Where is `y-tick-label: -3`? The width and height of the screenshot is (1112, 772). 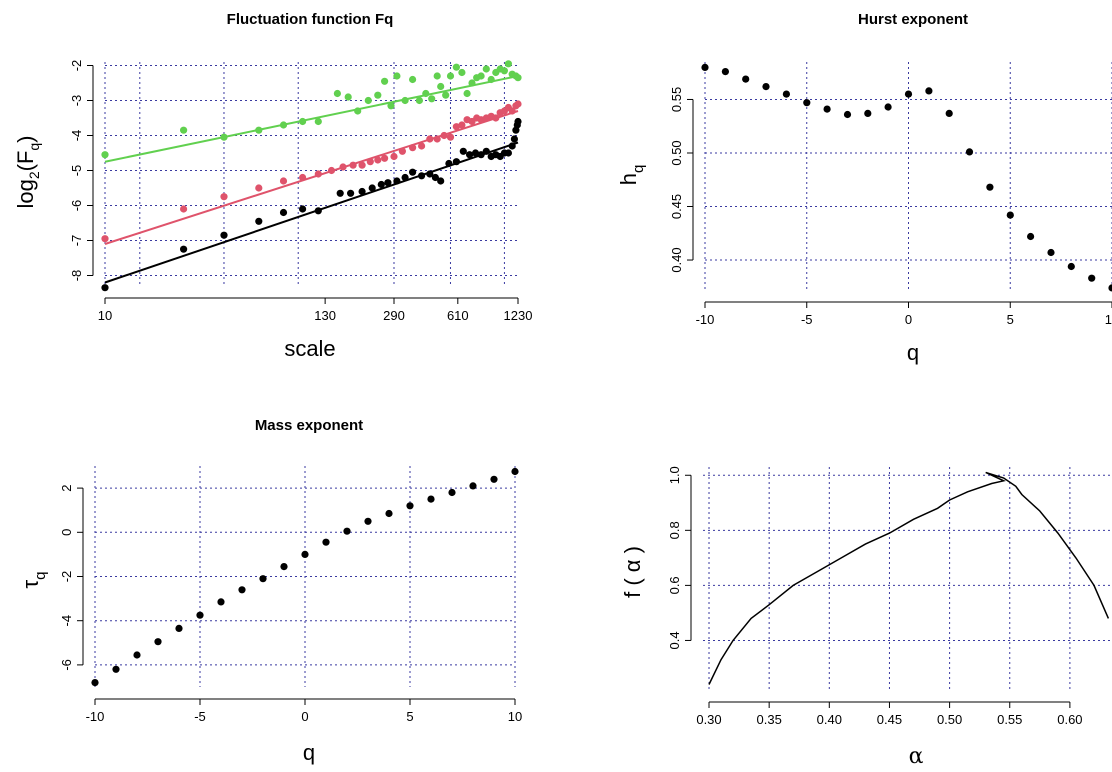 y-tick-label: -3 is located at coordinates (76, 101).